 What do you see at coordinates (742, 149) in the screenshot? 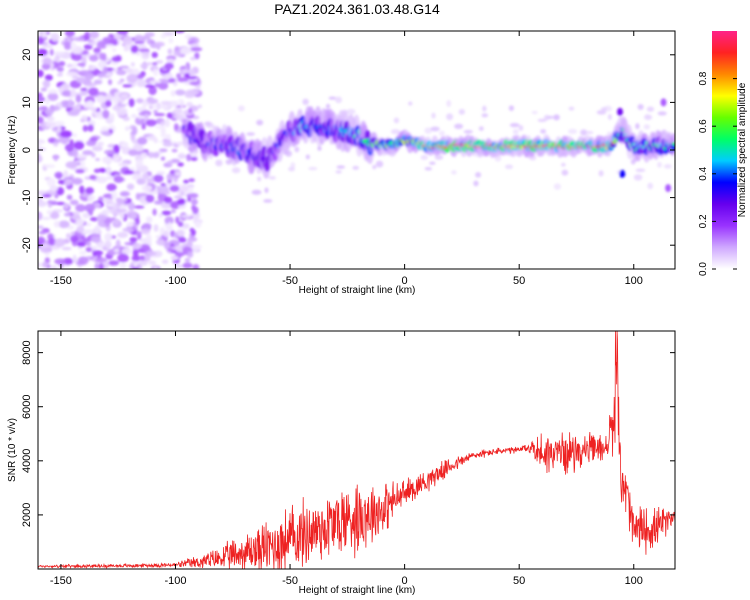
I see `colorbar-label: Normalized spectral amplitude` at bounding box center [742, 149].